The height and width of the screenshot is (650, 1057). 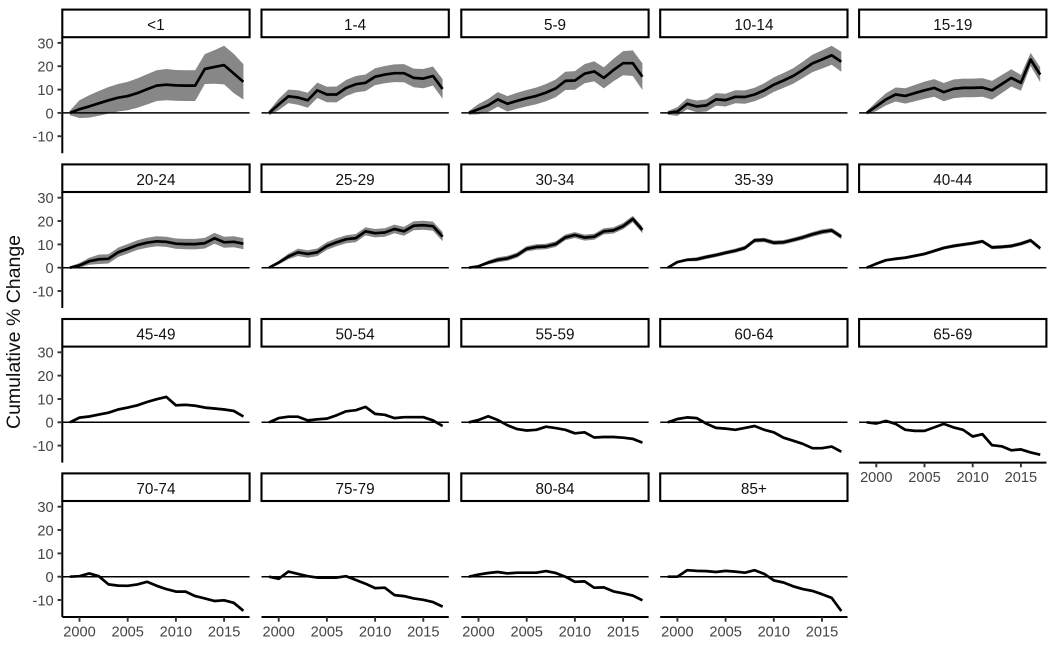 What do you see at coordinates (355, 25) in the screenshot?
I see `svg-text: 1-4` at bounding box center [355, 25].